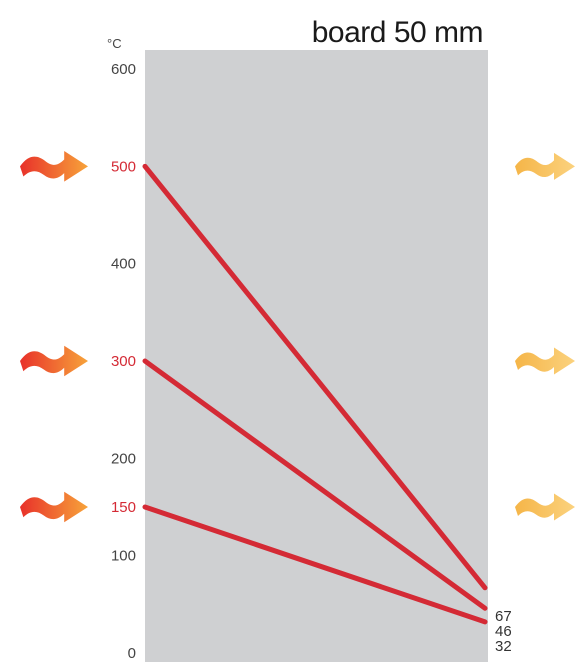 The image size is (581, 662). Describe the element at coordinates (545, 336) in the screenshot. I see `heat-output-arrows` at that location.